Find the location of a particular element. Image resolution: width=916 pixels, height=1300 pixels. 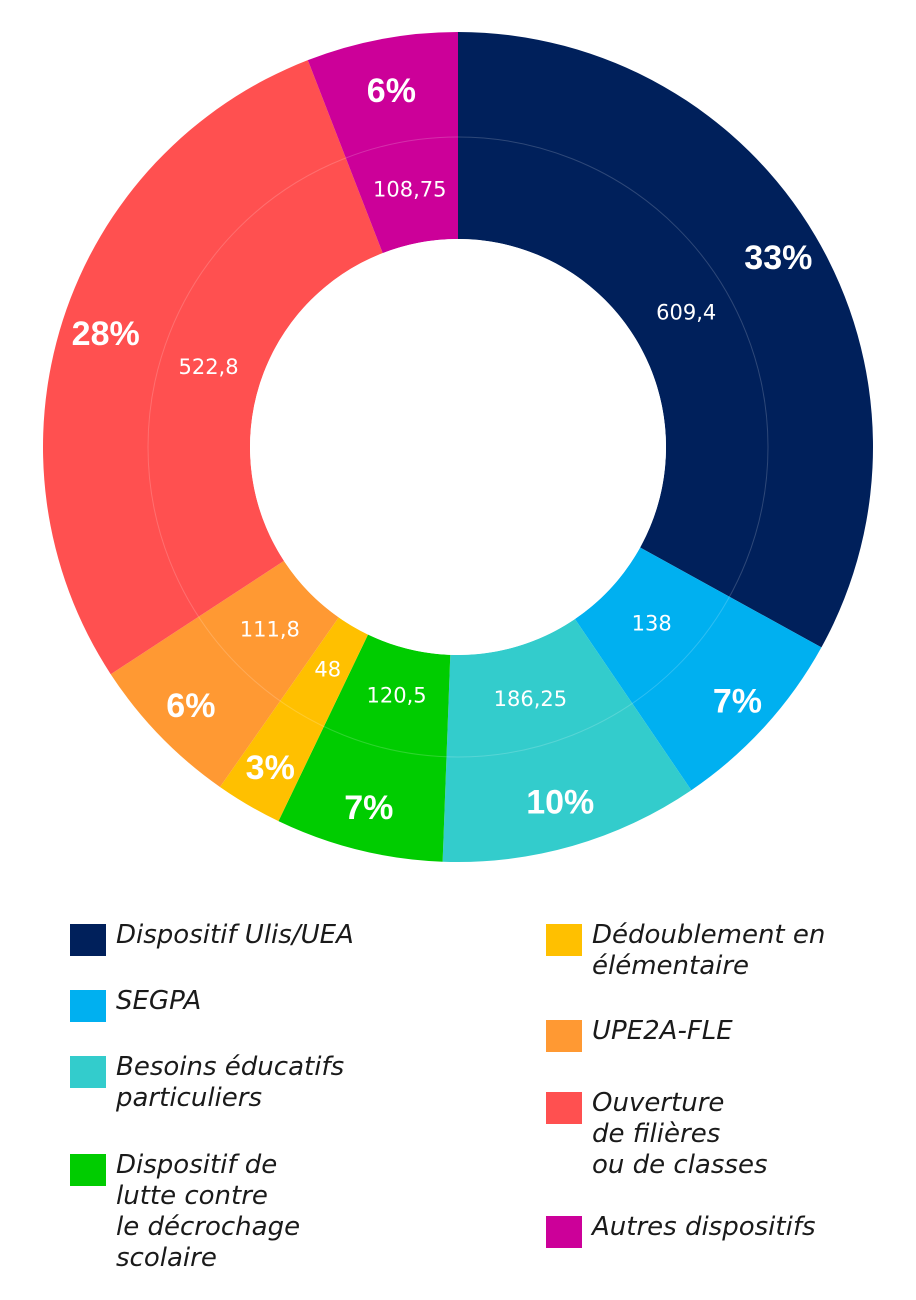

legend-item-segpa: SEGPA is located at coordinates (135, 1004).